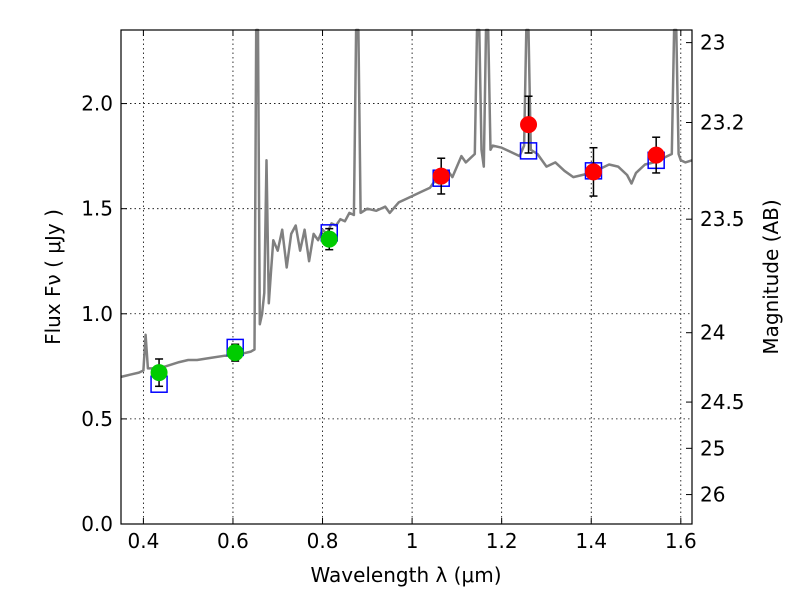 The height and width of the screenshot is (600, 800). Describe the element at coordinates (97, 314) in the screenshot. I see `y-tick-label: 1.0` at that location.